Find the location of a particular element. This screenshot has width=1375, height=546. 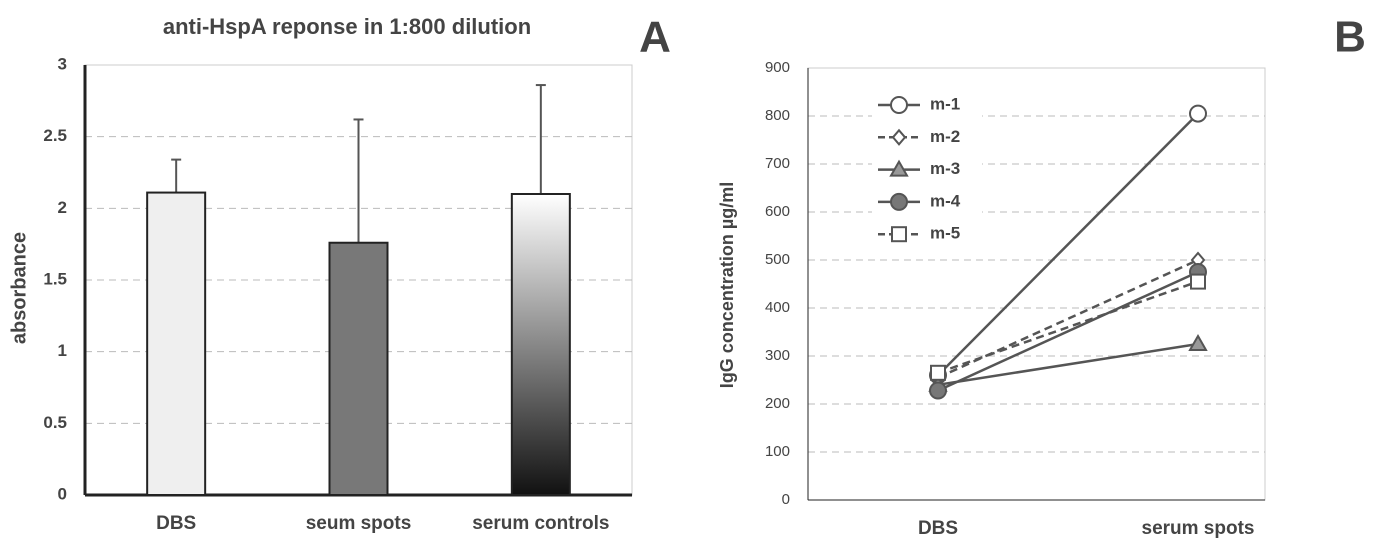

y-tick-label: 0.5 is located at coordinates (55, 422).